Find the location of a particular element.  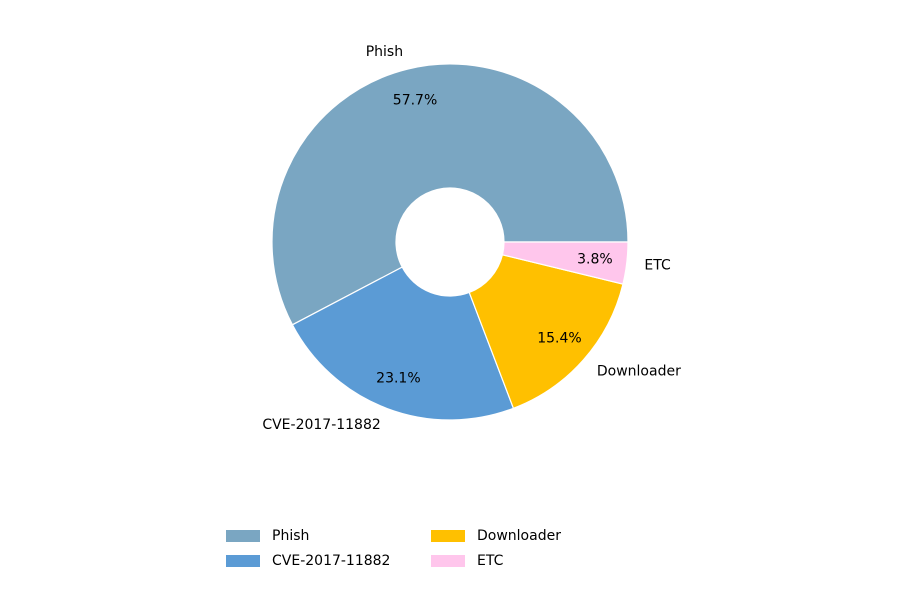

value-label: 57.7% is located at coordinates (415, 100).